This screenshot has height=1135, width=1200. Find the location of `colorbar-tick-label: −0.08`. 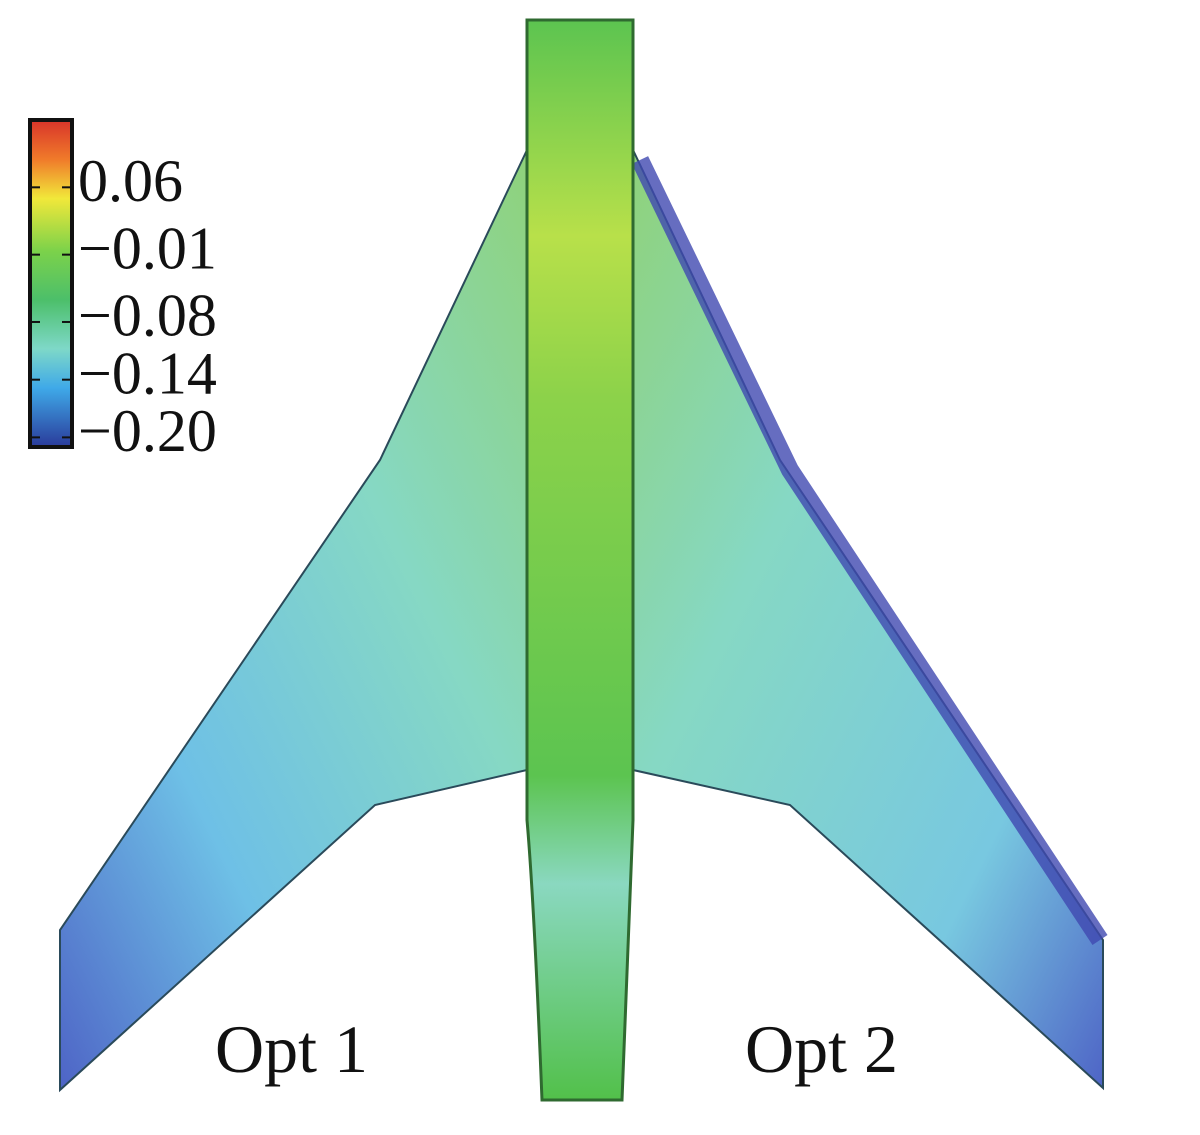

colorbar-tick-label: −0.08 is located at coordinates (147, 316).